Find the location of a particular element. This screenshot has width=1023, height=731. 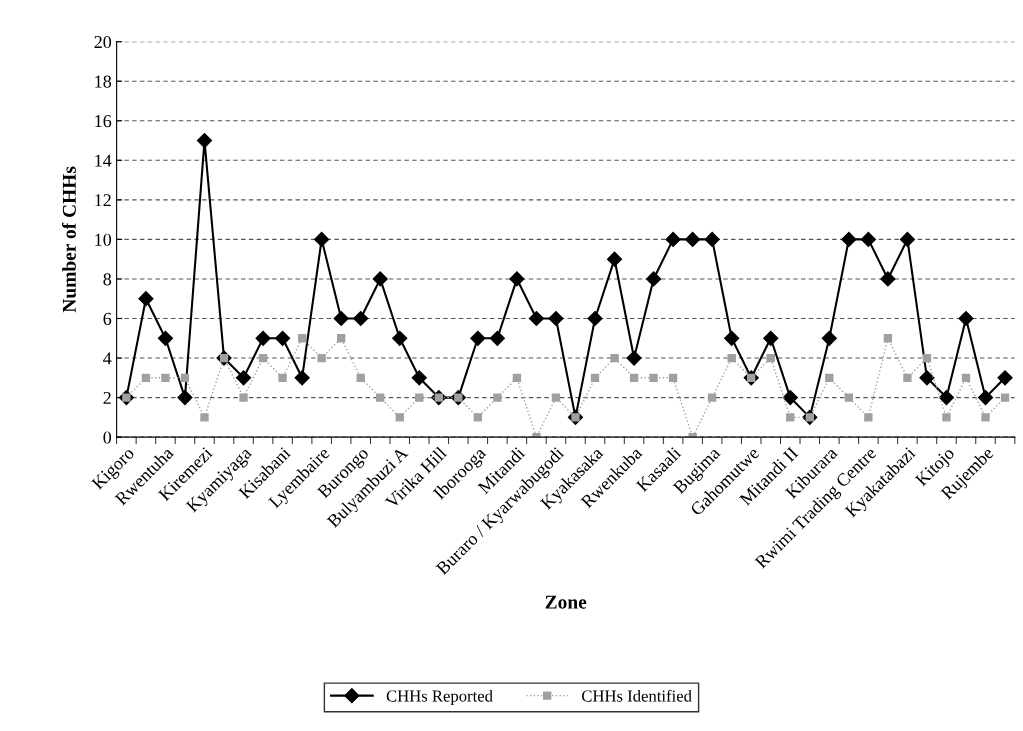

y-tick-label: 6 is located at coordinates (107, 318).